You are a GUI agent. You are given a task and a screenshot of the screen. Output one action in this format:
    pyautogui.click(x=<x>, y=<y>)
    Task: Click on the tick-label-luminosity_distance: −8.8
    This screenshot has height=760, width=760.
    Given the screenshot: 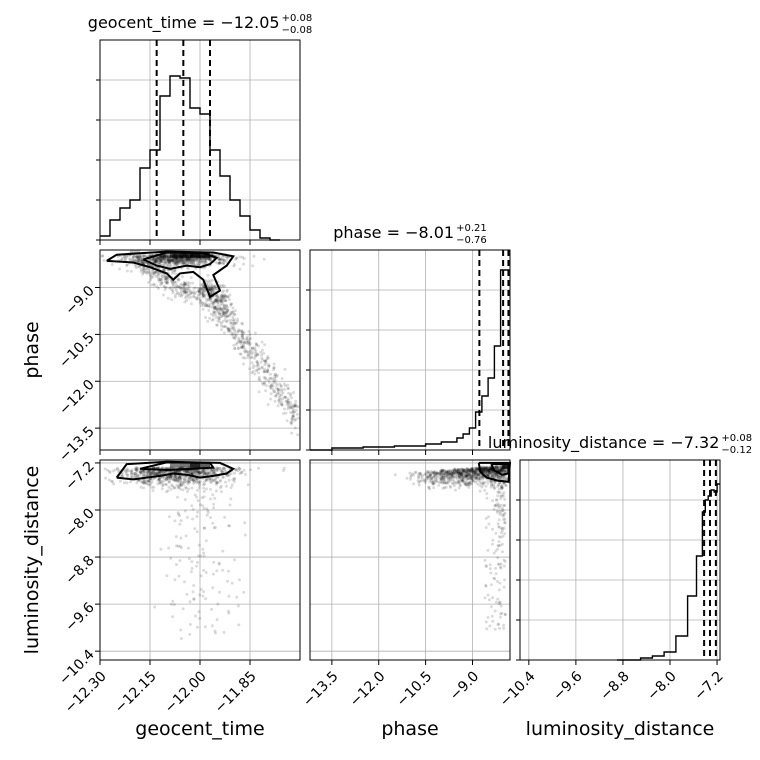 What is the action you would take?
    pyautogui.click(x=79, y=570)
    